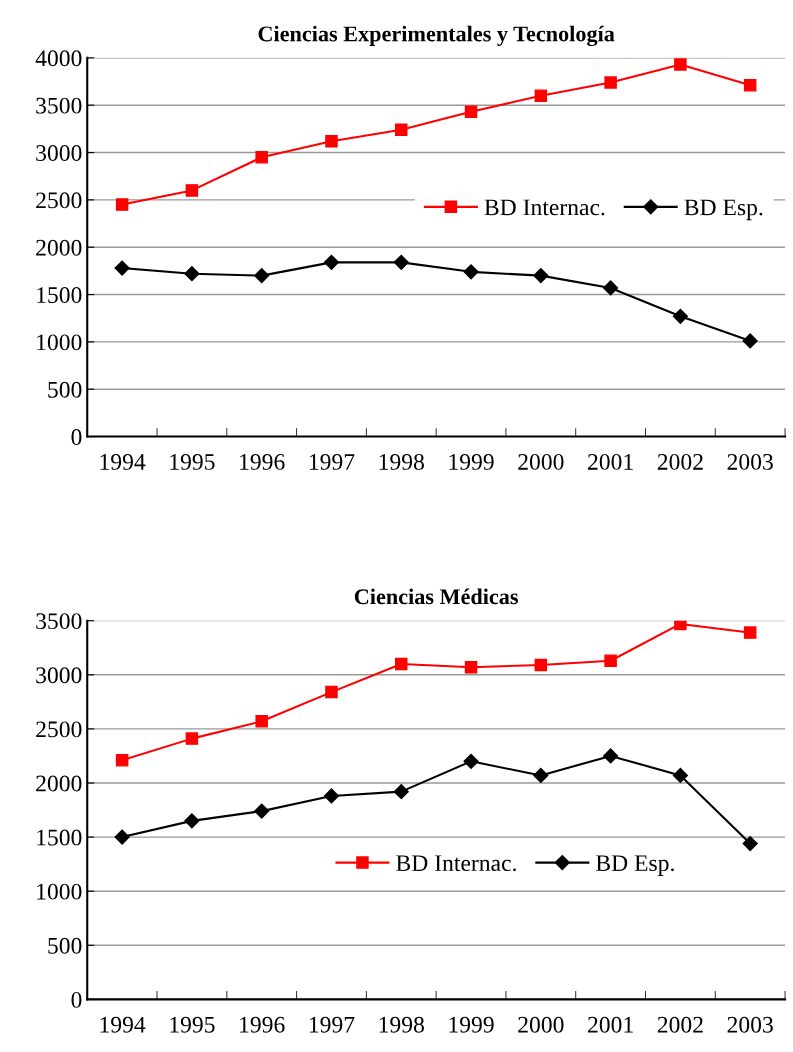 The width and height of the screenshot is (793, 1052). What do you see at coordinates (436, 36) in the screenshot?
I see `chart-title: Ciencias Experimentales y Tecnología` at bounding box center [436, 36].